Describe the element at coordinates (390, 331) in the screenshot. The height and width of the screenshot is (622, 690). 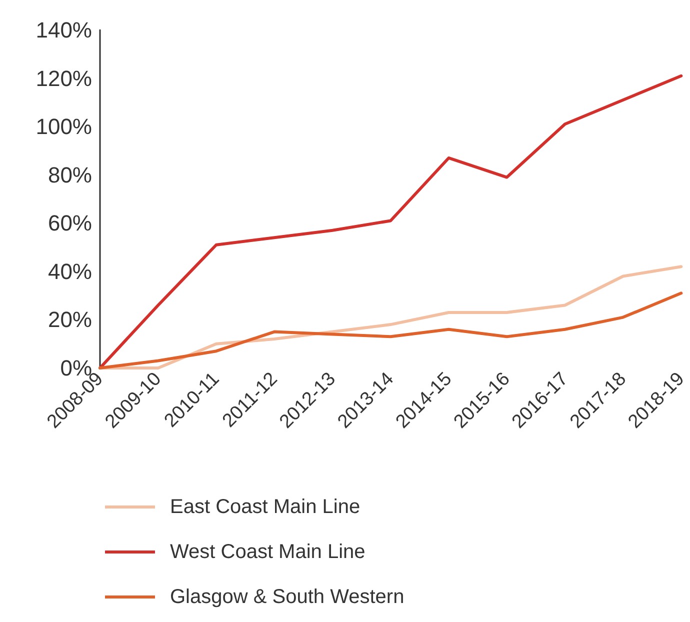
I see `line-series` at that location.